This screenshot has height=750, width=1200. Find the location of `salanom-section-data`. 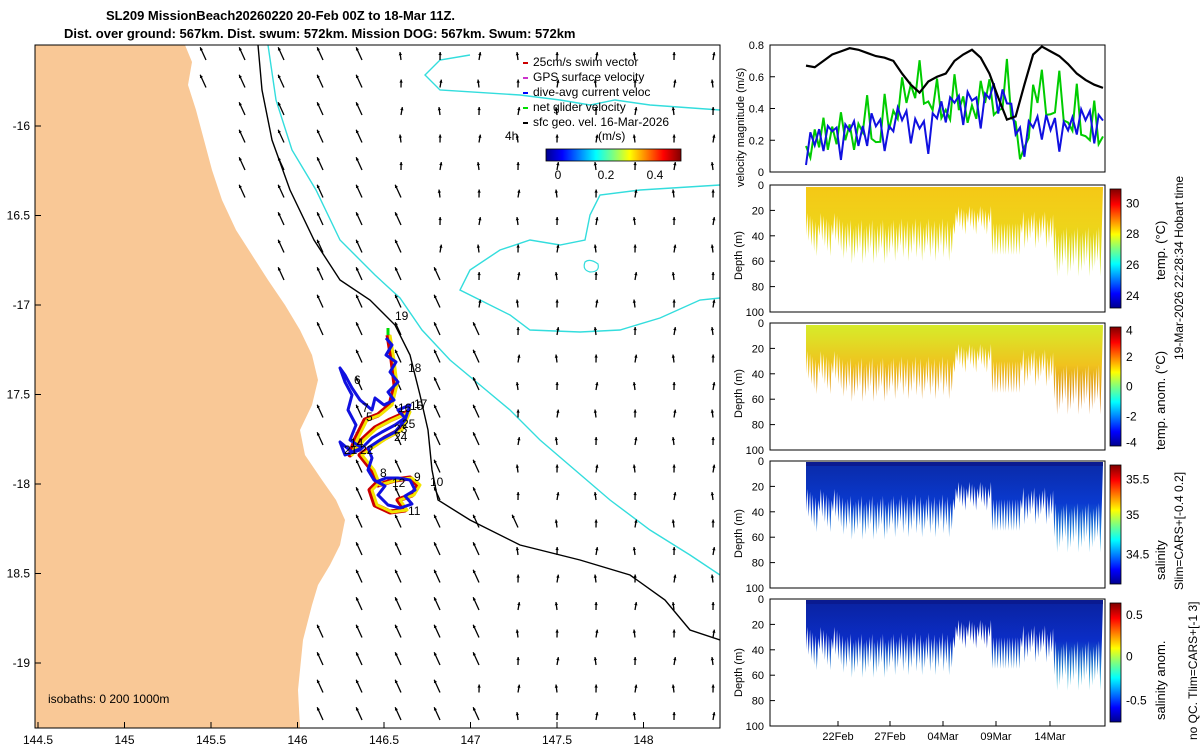

salanom-section-data is located at coordinates (954, 646).